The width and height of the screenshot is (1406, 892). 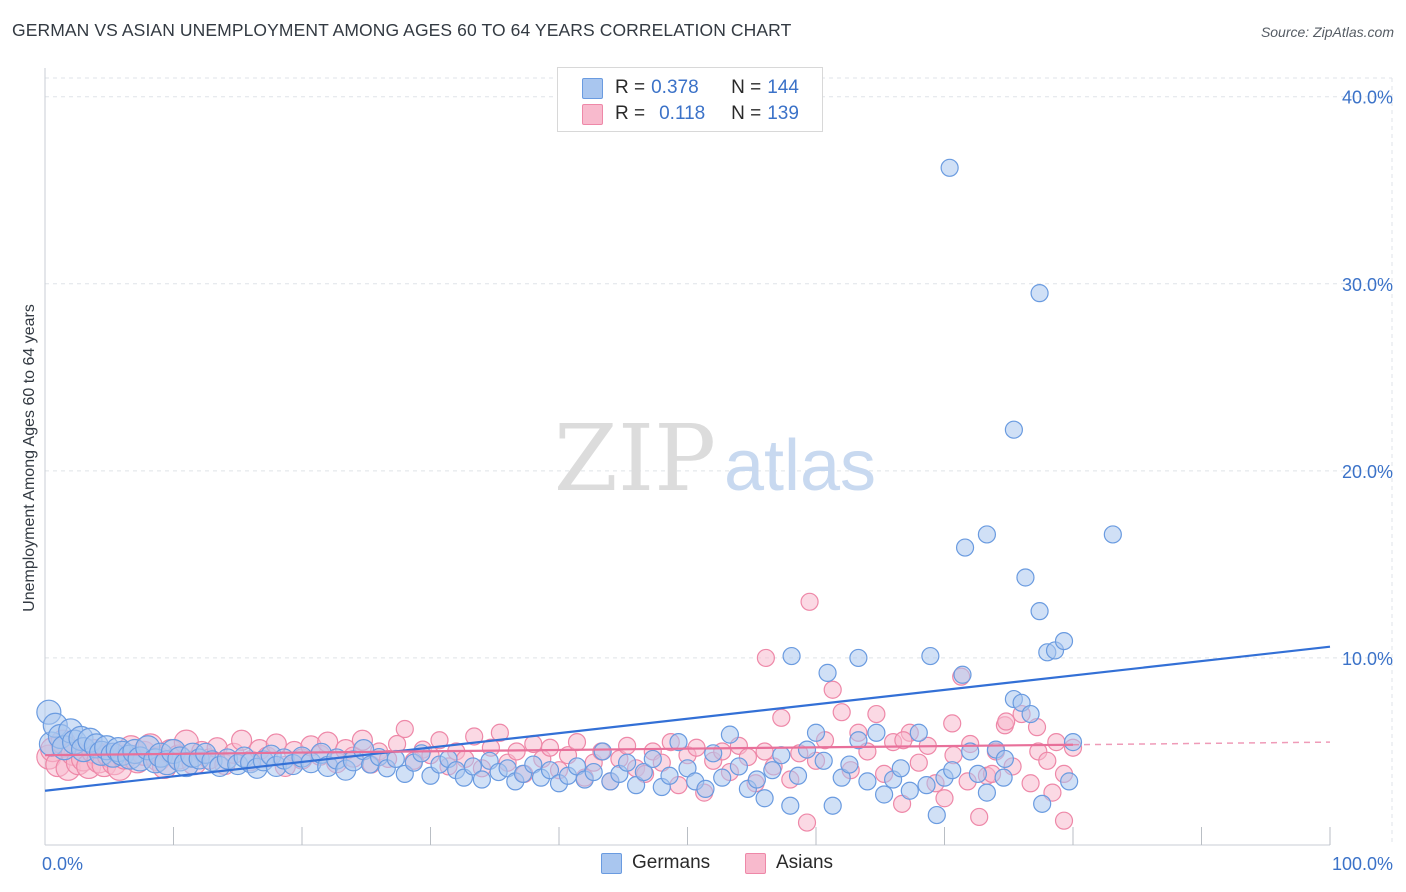 What do you see at coordinates (1327, 32) in the screenshot?
I see `source-note: Source: ZipAtlas.com` at bounding box center [1327, 32].